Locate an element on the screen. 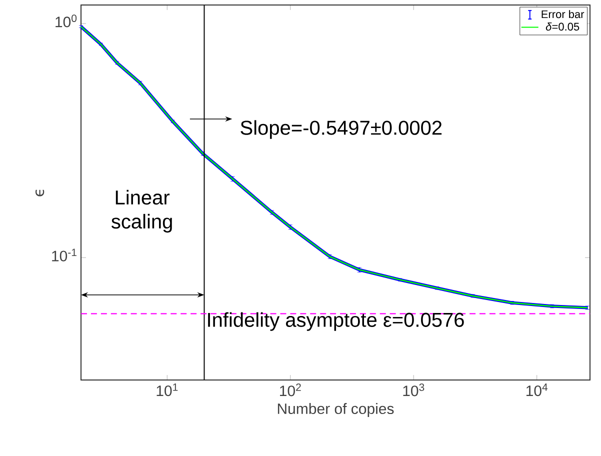 This screenshot has height=456, width=601. ref-line-label: Infidelity asymptote ε=0.0576 is located at coordinates (336, 321).